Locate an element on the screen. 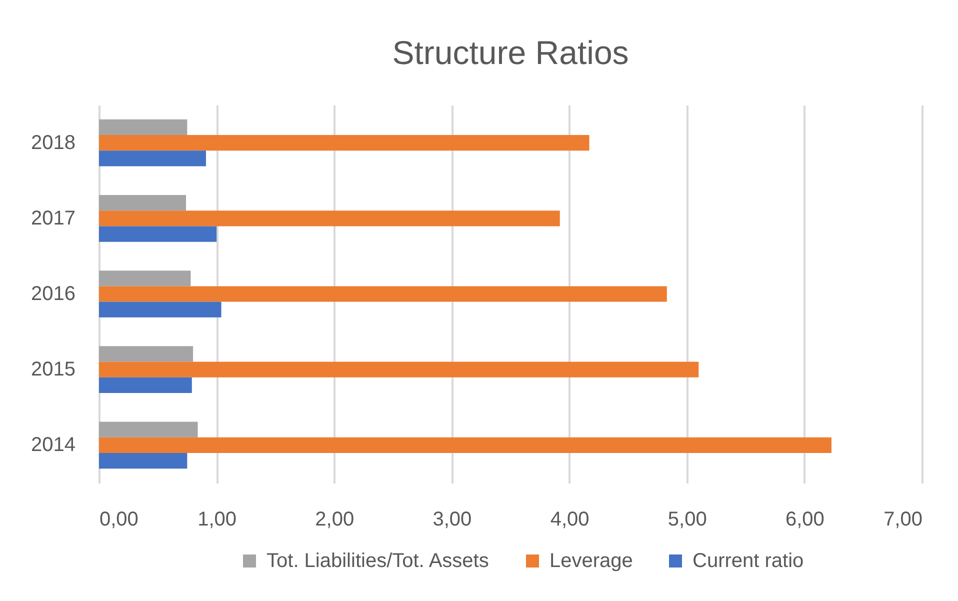 The height and width of the screenshot is (601, 958). y-tick-label: 2015 is located at coordinates (53, 369).